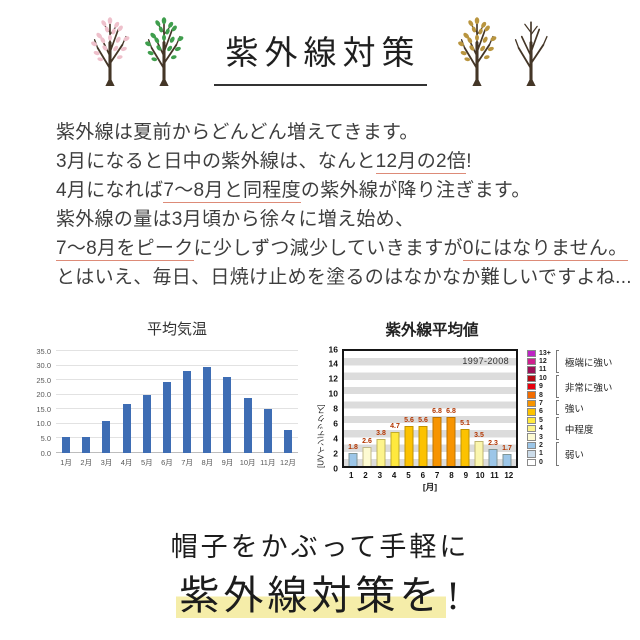 This screenshot has width=640, height=640. What do you see at coordinates (423, 475) in the screenshot?
I see `x-tick-label: 6` at bounding box center [423, 475].